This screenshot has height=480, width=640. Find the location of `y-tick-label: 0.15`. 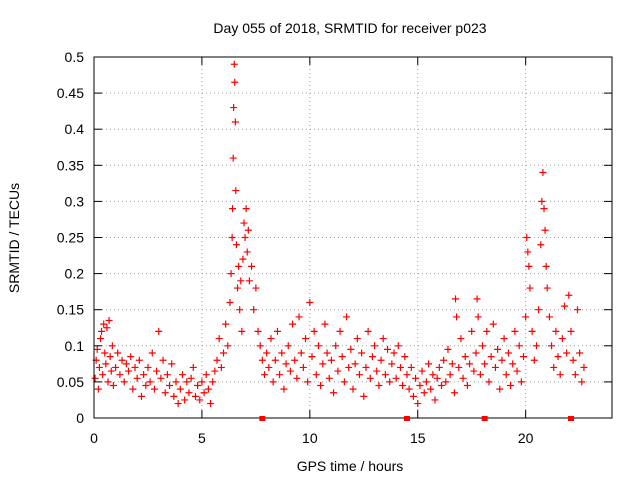

y-tick-label: 0.15 is located at coordinates (70, 310).